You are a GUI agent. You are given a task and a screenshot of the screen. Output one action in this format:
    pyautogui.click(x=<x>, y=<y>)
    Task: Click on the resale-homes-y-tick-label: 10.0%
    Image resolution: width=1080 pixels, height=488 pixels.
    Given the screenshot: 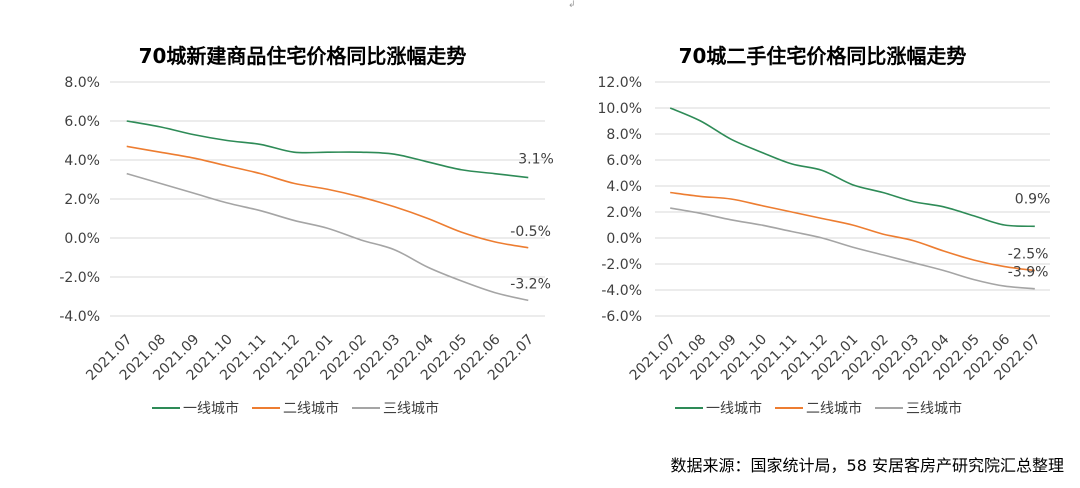 What is the action you would take?
    pyautogui.click(x=620, y=109)
    